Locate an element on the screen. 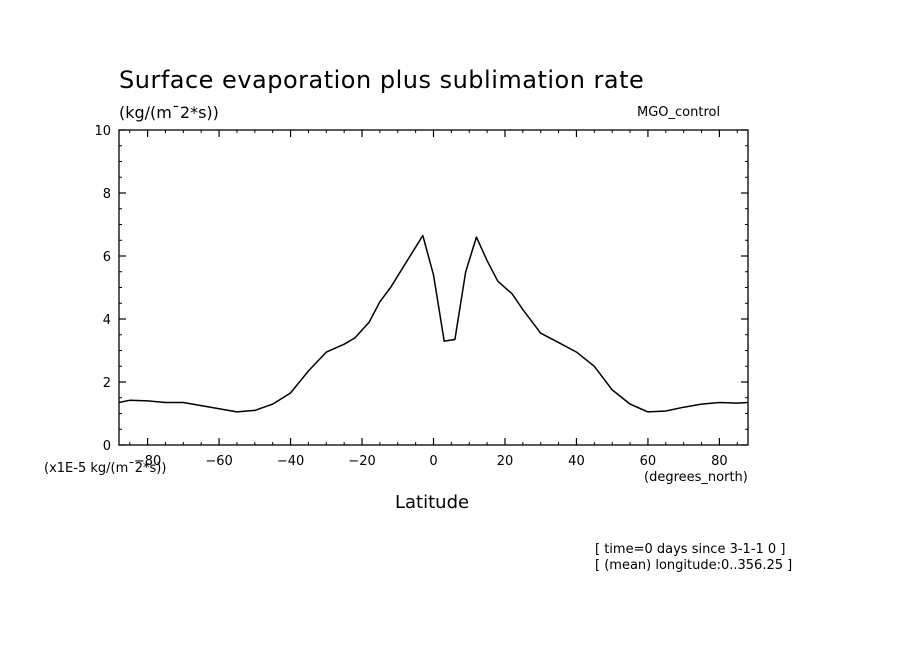 The width and height of the screenshot is (904, 654). x-axis-label: Latitude is located at coordinates (432, 502).